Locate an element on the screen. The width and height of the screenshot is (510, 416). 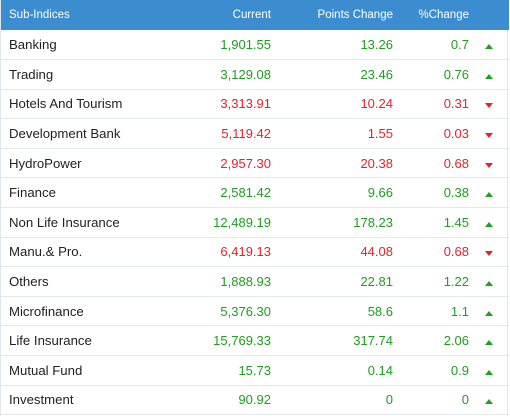
points-change-value: 178.23 is located at coordinates (373, 222).